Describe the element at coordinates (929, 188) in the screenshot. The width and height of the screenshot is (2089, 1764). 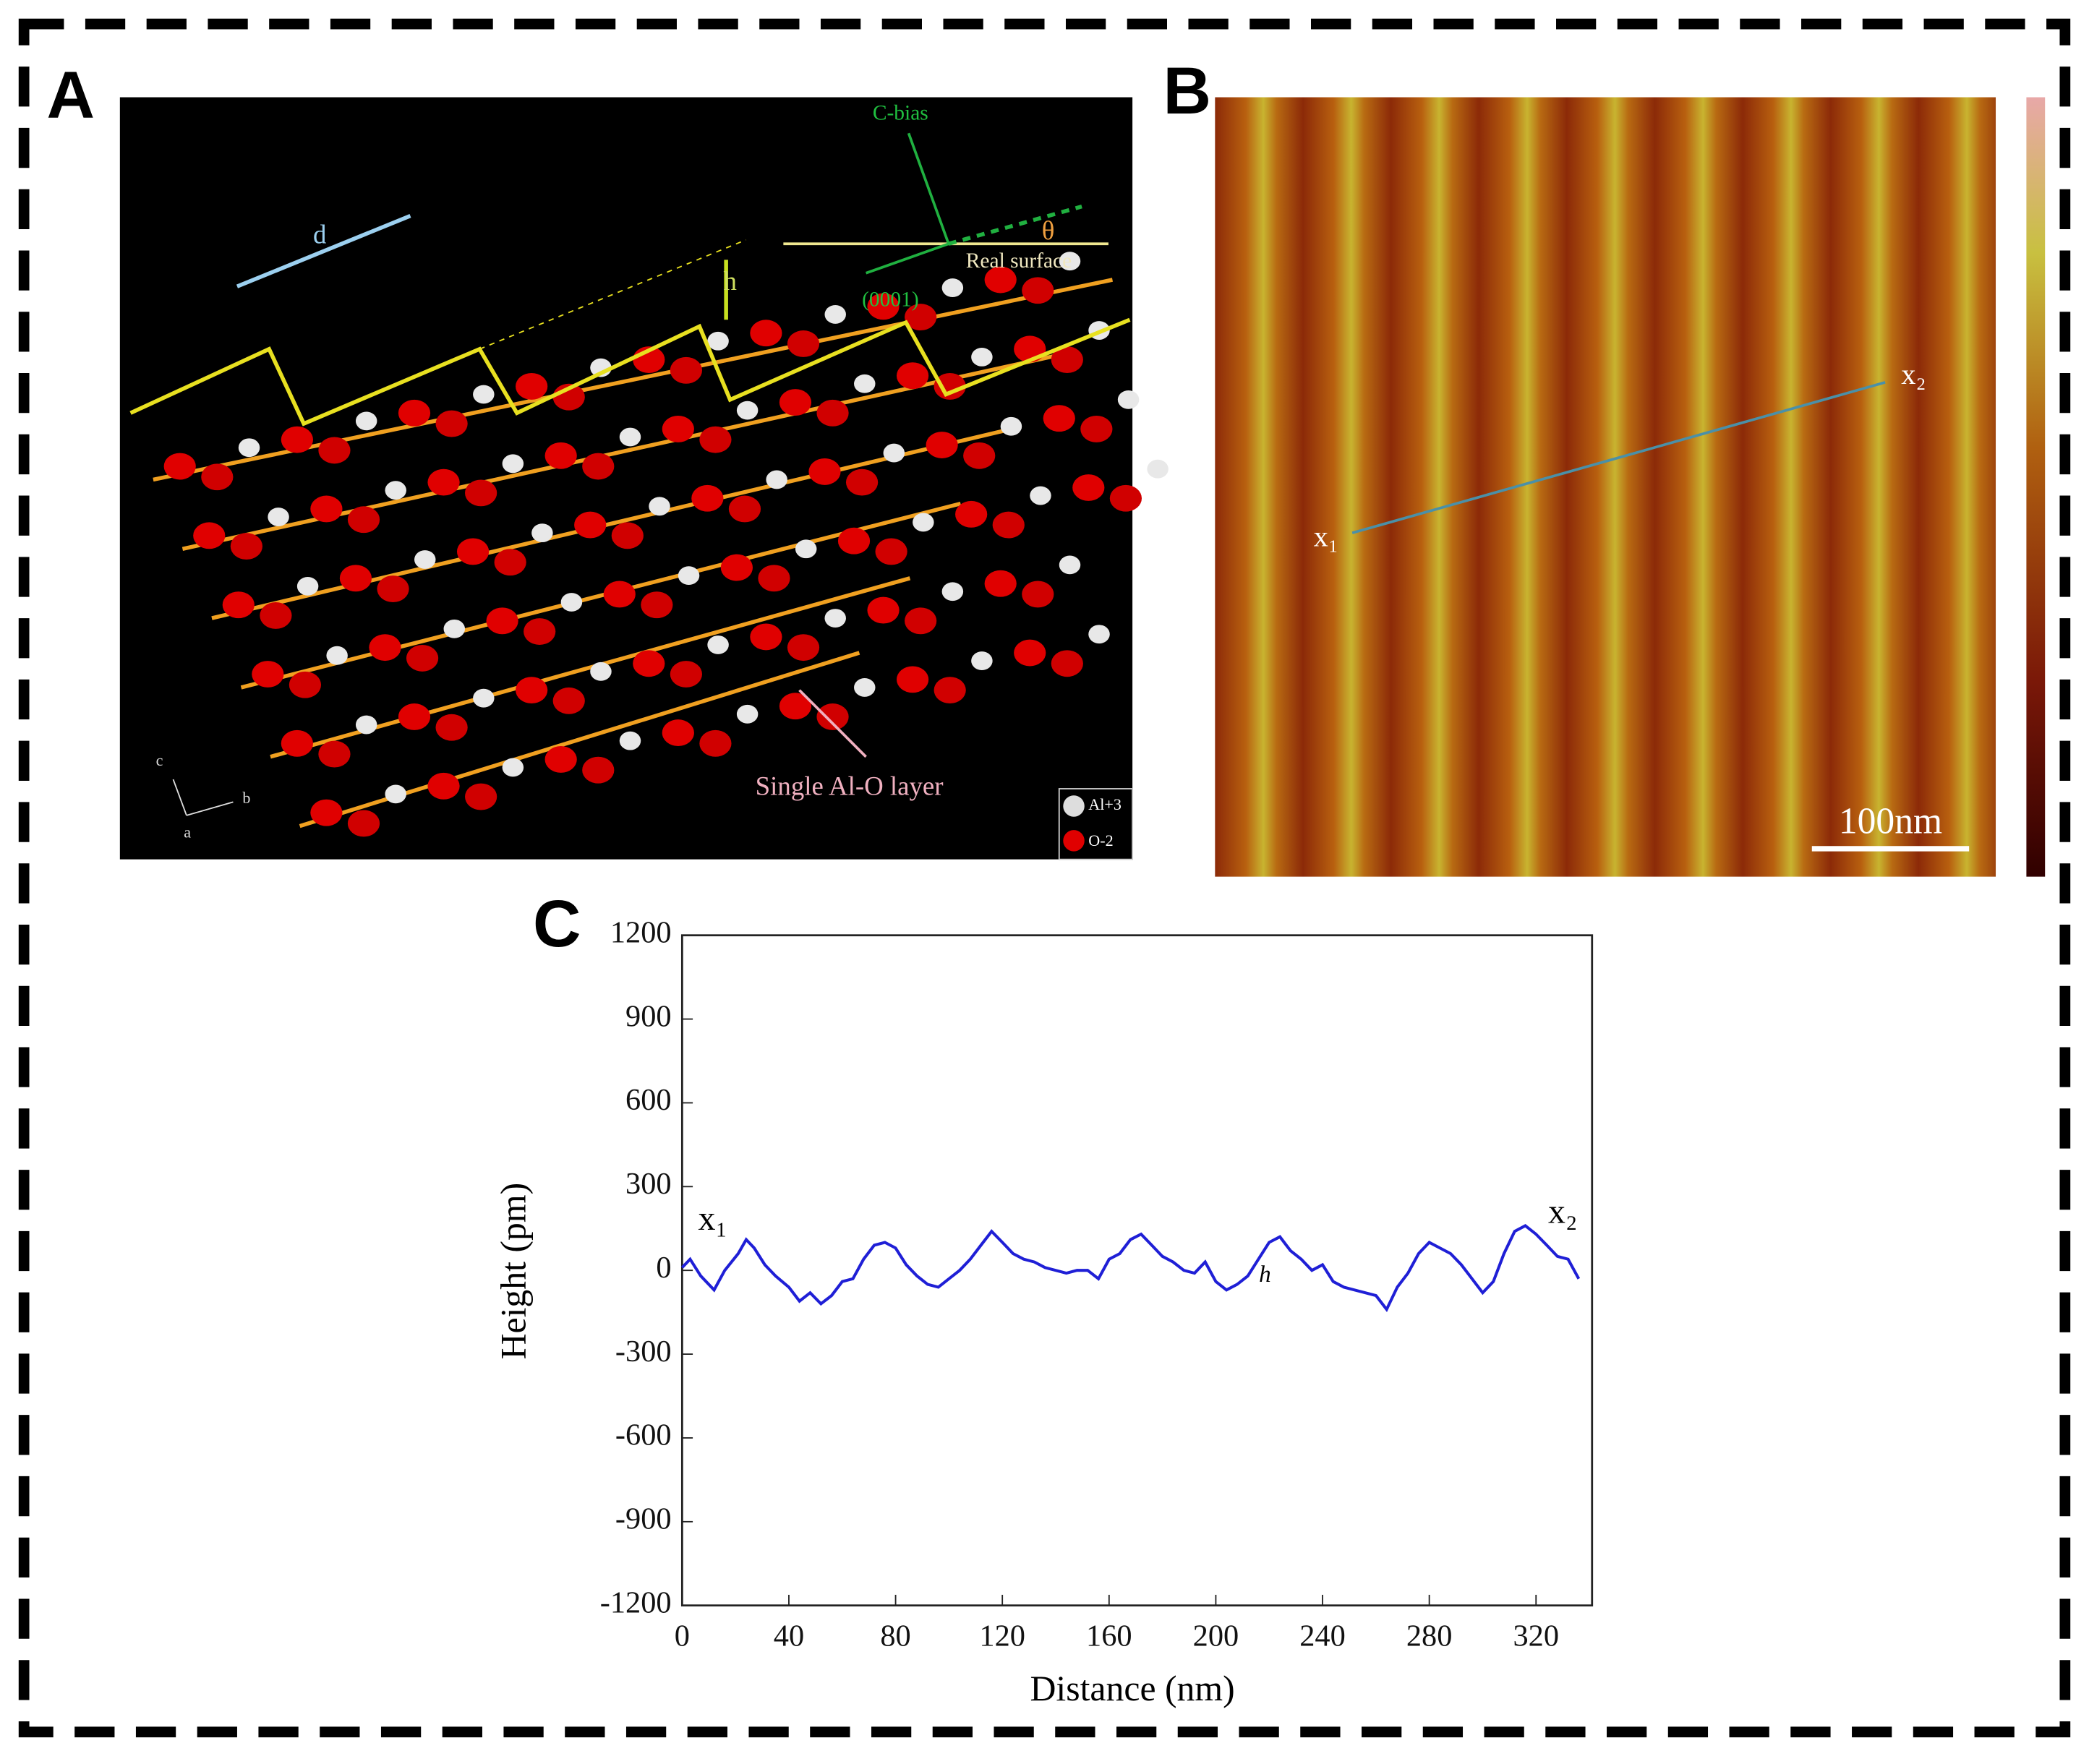
I see `c-bias-arrow` at that location.